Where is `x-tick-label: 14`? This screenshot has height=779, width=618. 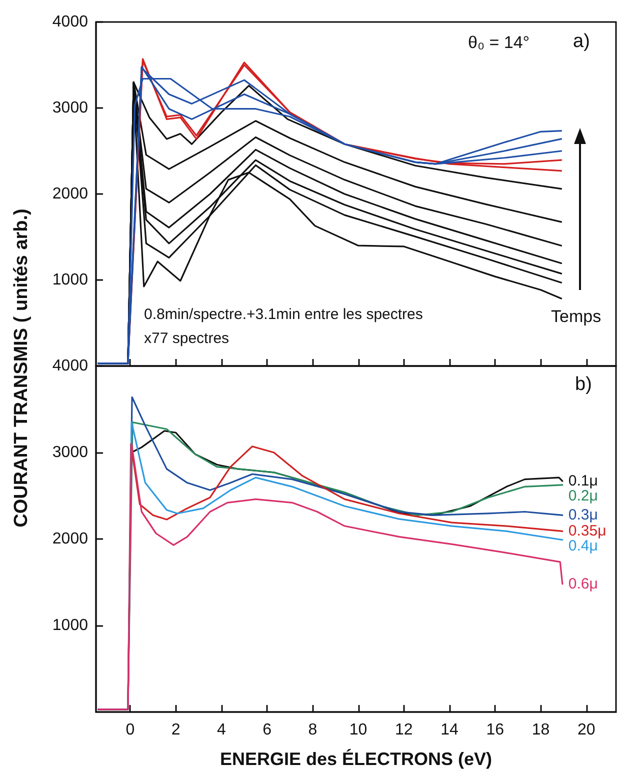 x-tick-label: 14 is located at coordinates (449, 730).